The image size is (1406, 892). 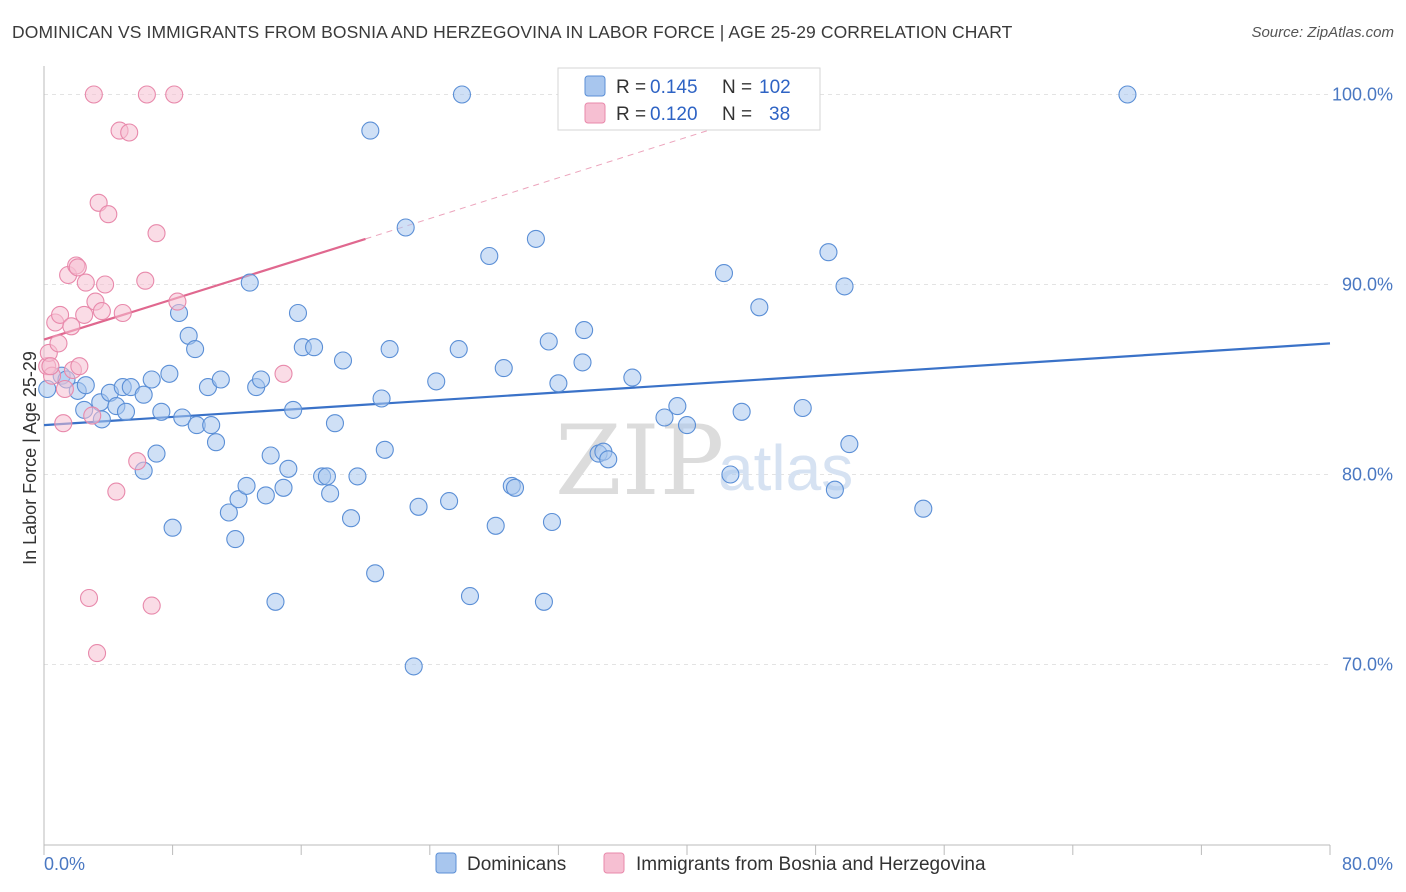 What do you see at coordinates (779, 114) in the screenshot?
I see `legend-n-value-2: 38` at bounding box center [779, 114].